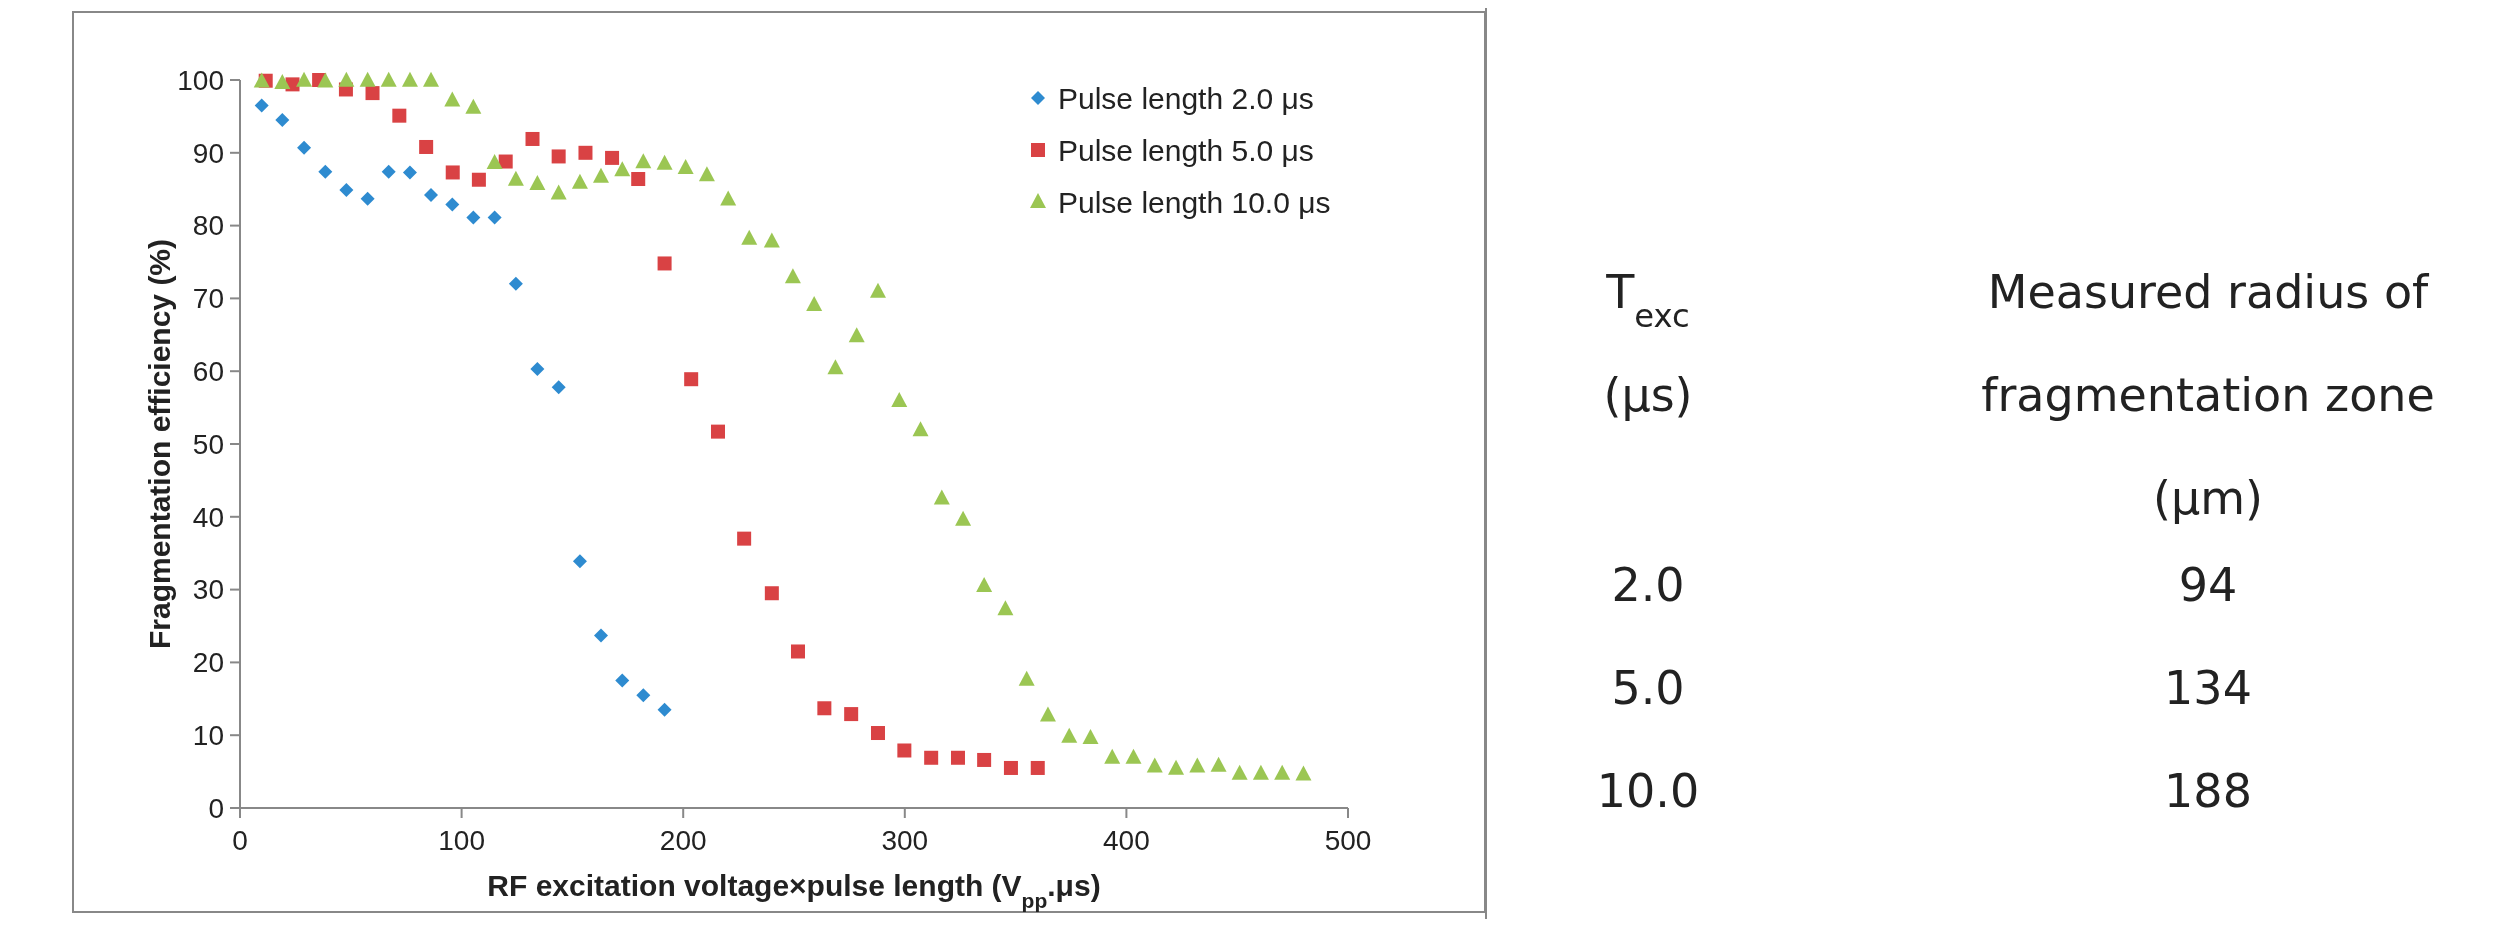  Describe the element at coordinates (1648, 585) in the screenshot. I see `text: 2.0` at that location.